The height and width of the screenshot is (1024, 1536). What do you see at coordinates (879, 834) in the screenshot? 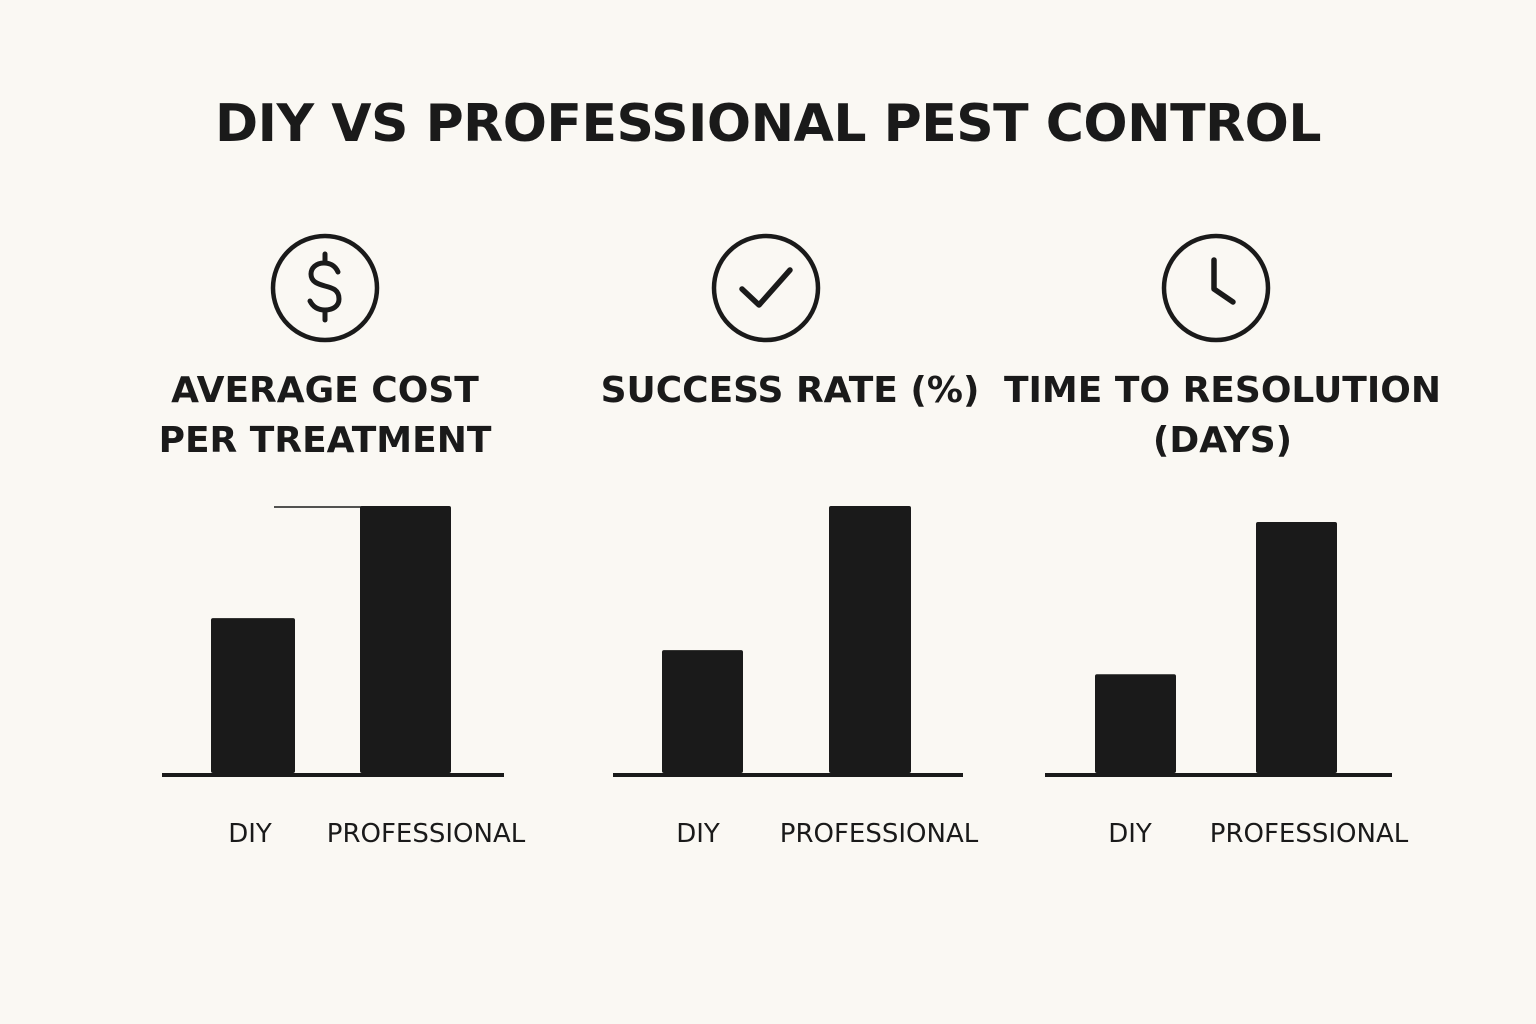
I see `tick-label-success-professional: PROFESSIONAL` at bounding box center [879, 834].